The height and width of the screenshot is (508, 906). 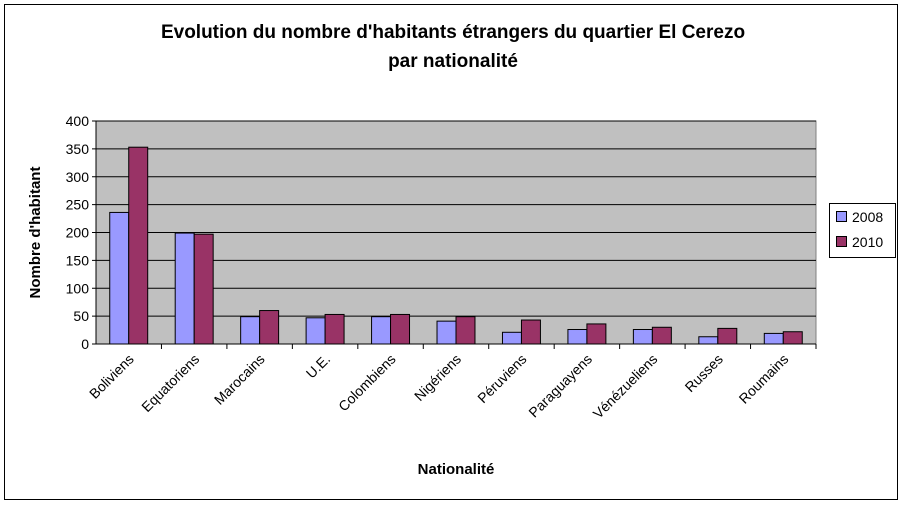 What do you see at coordinates (868, 216) in the screenshot?
I see `legend-label: 2008` at bounding box center [868, 216].